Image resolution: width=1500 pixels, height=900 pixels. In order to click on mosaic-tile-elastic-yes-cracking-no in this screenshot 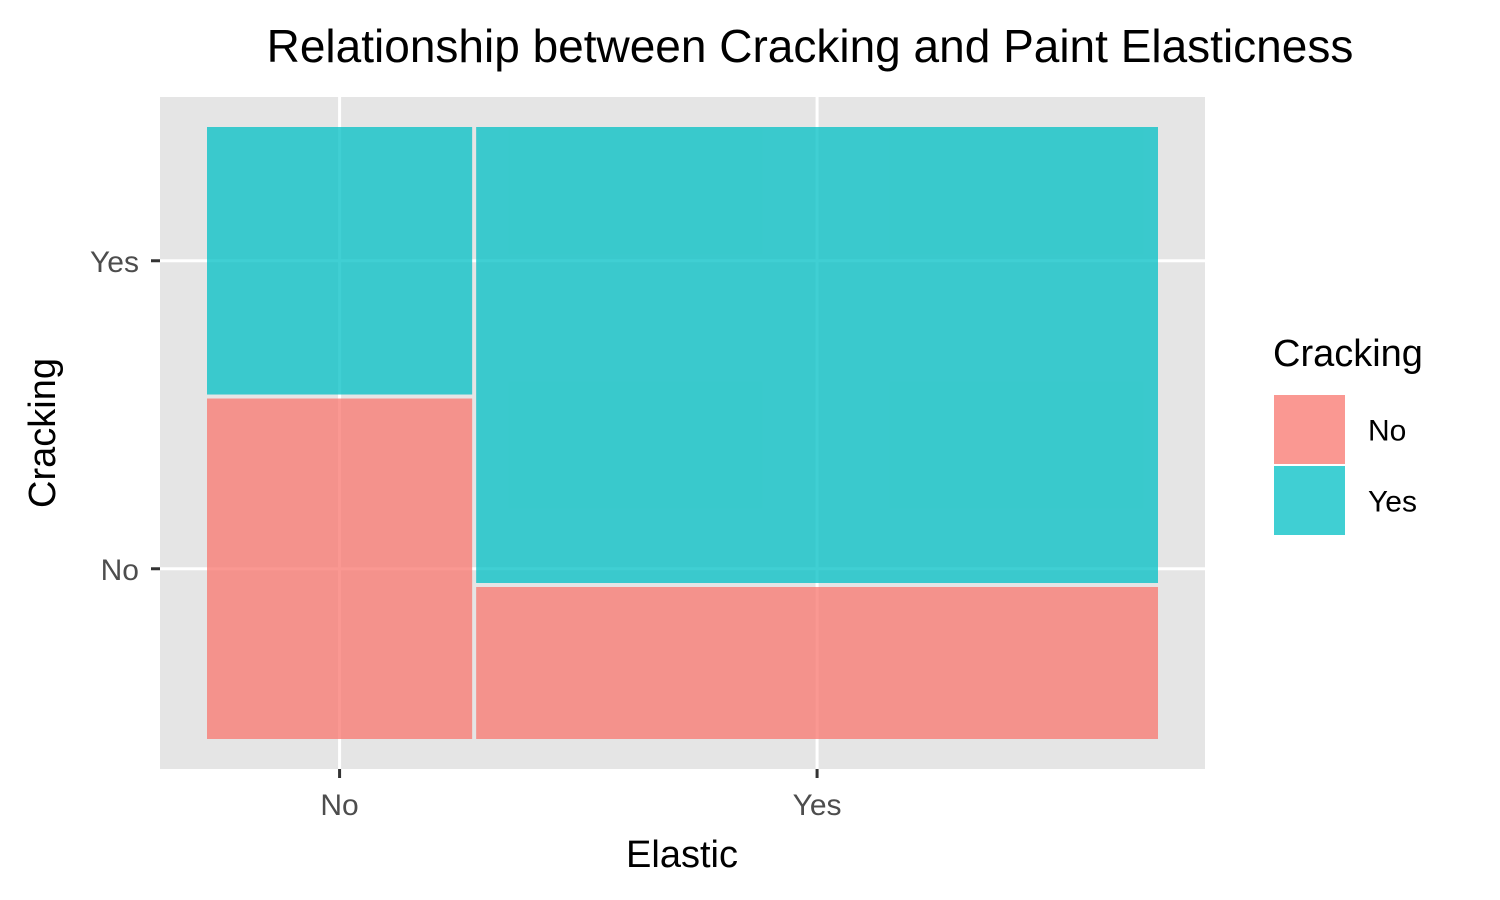, I will do `click(817, 663)`.